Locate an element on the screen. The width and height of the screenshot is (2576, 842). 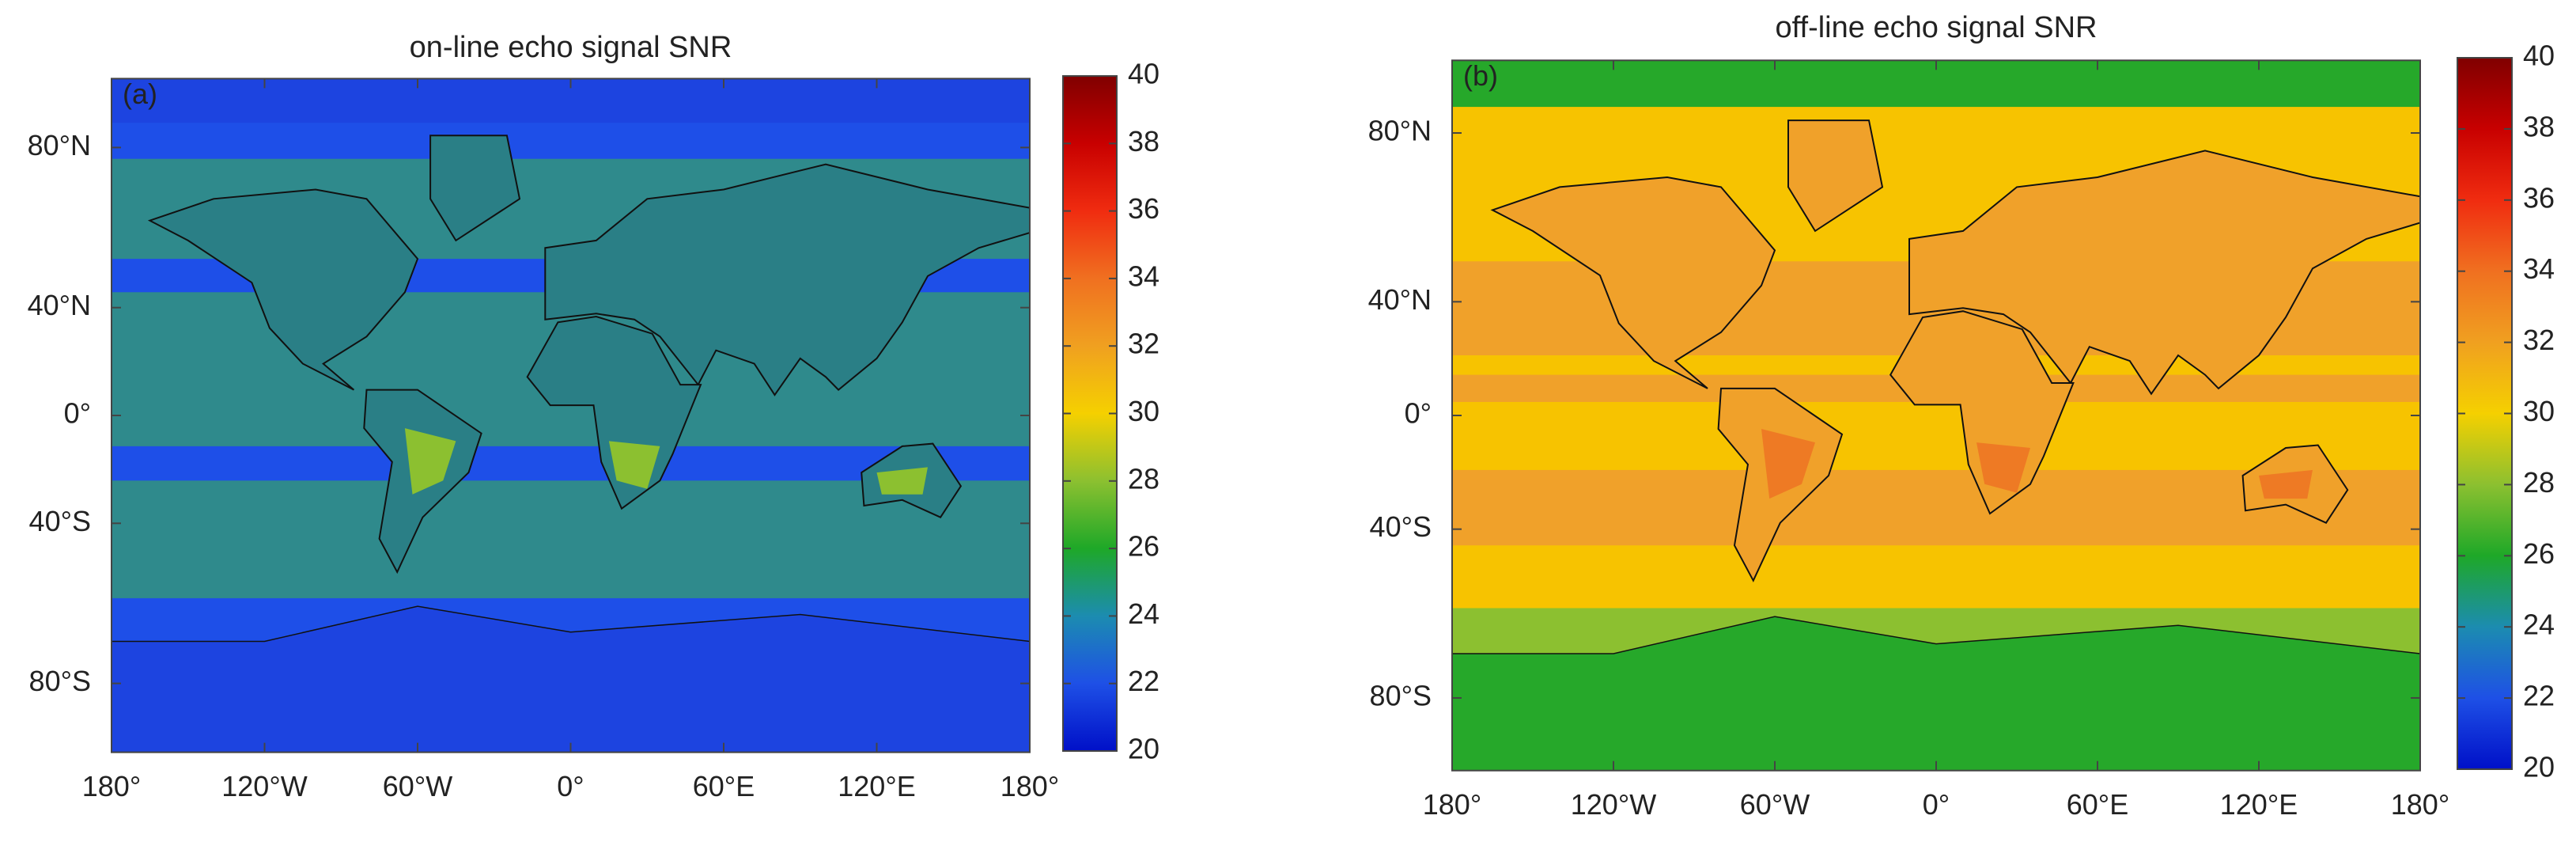
panel-label: (a) is located at coordinates (140, 94).